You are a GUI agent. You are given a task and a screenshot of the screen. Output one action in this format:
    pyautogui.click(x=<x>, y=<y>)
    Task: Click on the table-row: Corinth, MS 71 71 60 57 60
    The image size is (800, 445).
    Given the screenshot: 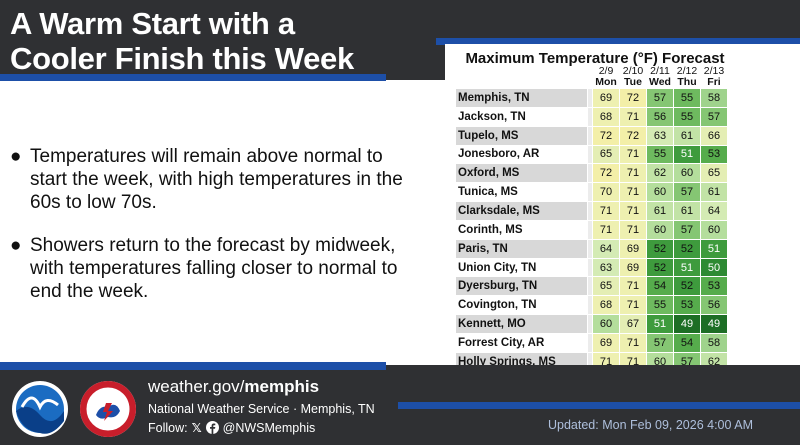 What is the action you would take?
    pyautogui.click(x=591, y=229)
    